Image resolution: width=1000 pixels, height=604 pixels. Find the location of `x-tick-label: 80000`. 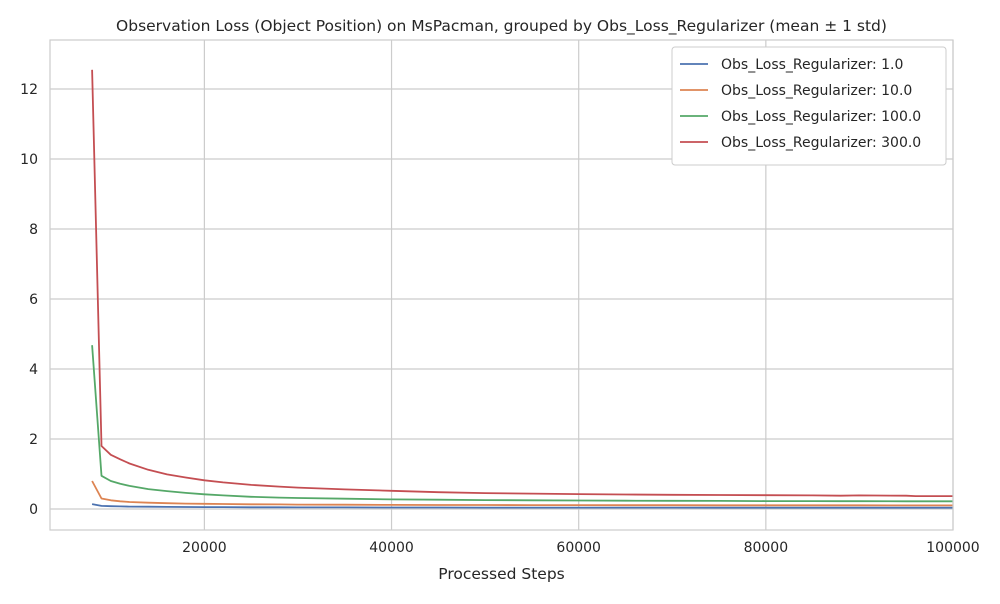

x-tick-label: 80000 is located at coordinates (766, 548).